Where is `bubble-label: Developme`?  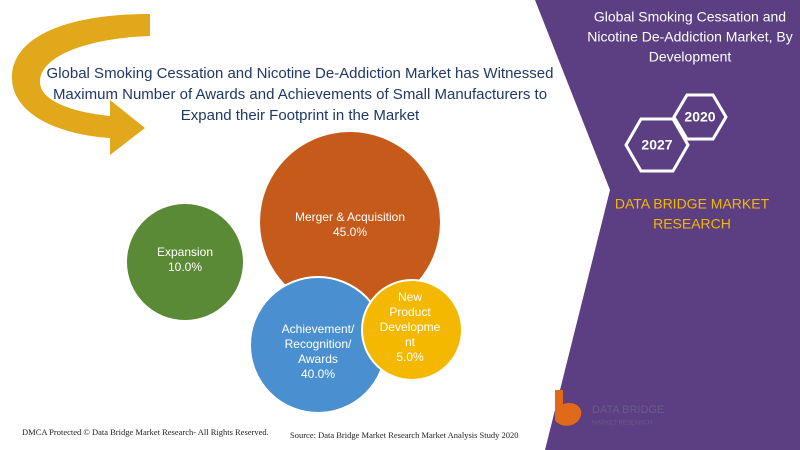 bubble-label: Developme is located at coordinates (410, 327).